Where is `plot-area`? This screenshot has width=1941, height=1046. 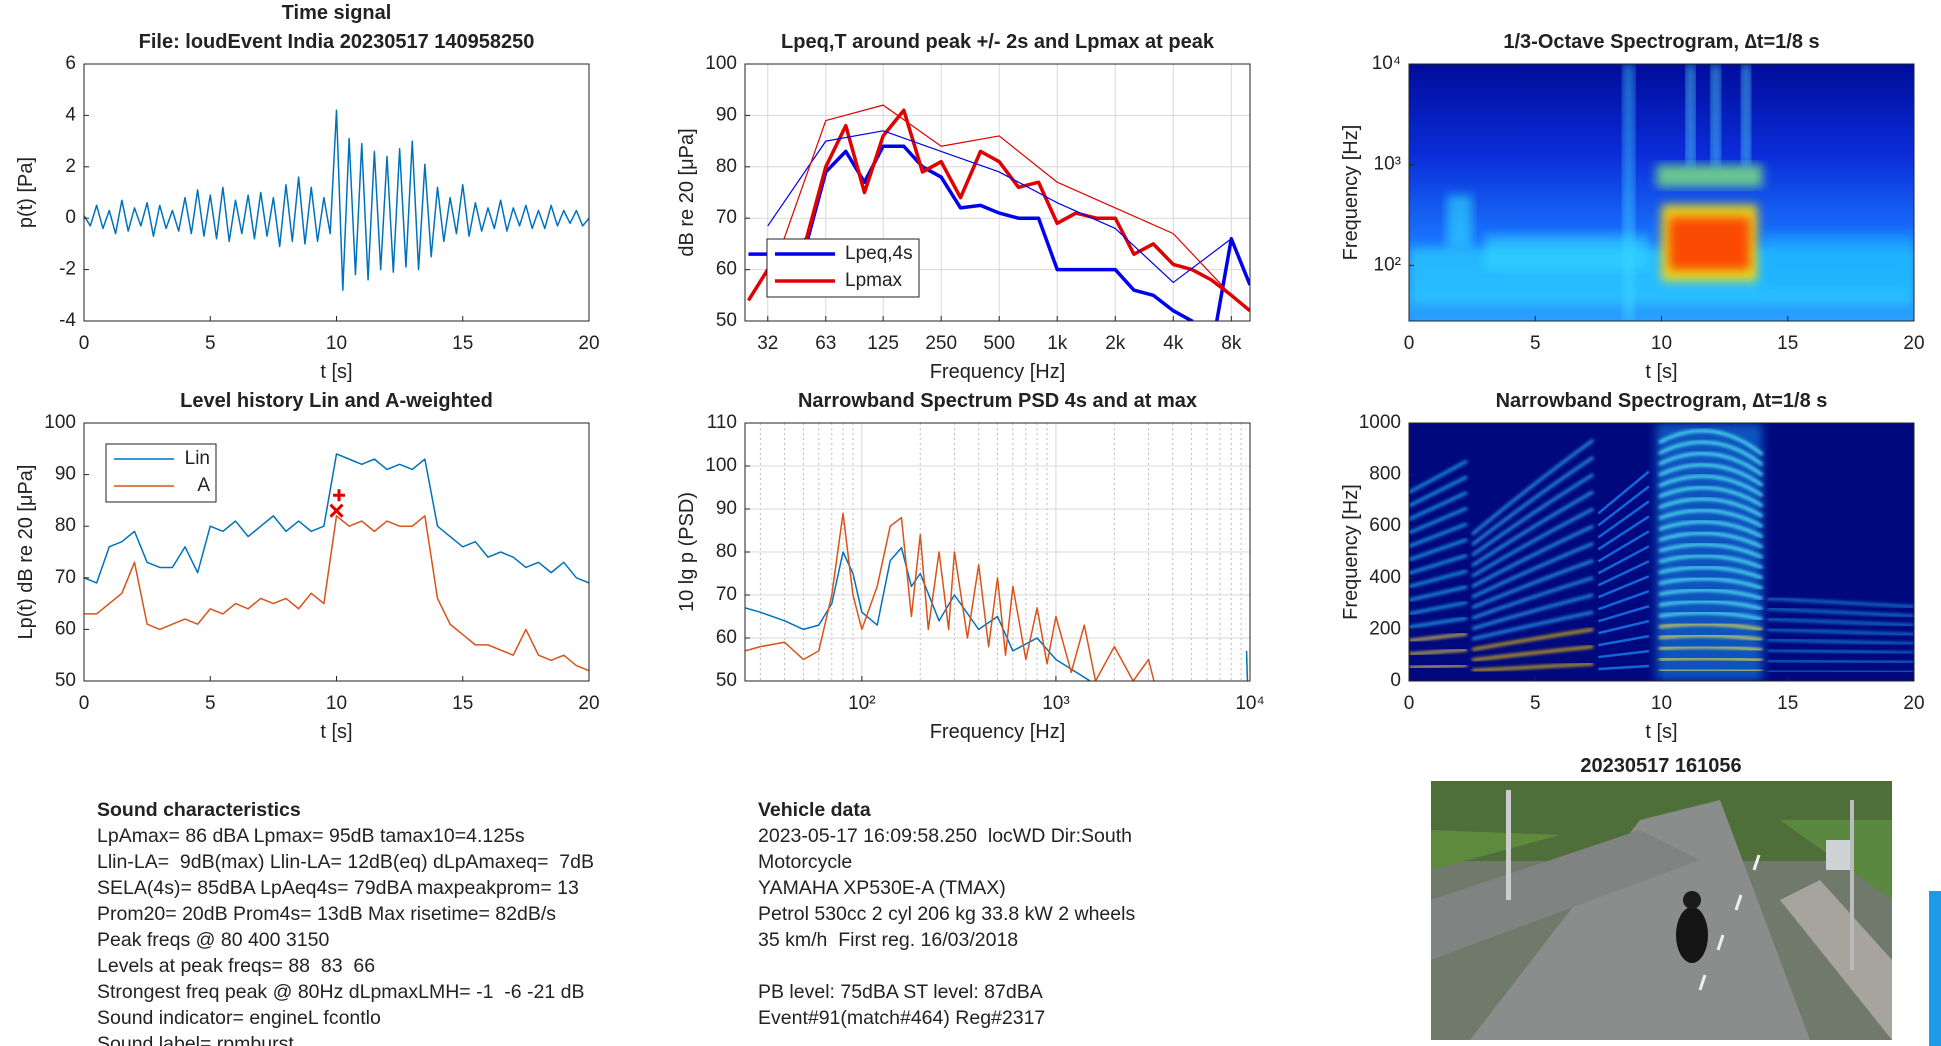
plot-area is located at coordinates (336, 200).